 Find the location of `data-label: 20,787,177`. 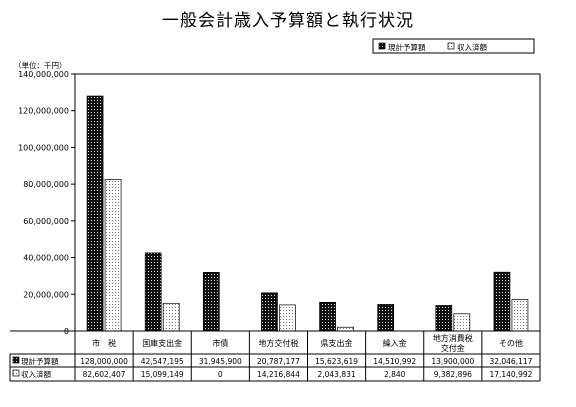

data-label: 20,787,177 is located at coordinates (278, 361).